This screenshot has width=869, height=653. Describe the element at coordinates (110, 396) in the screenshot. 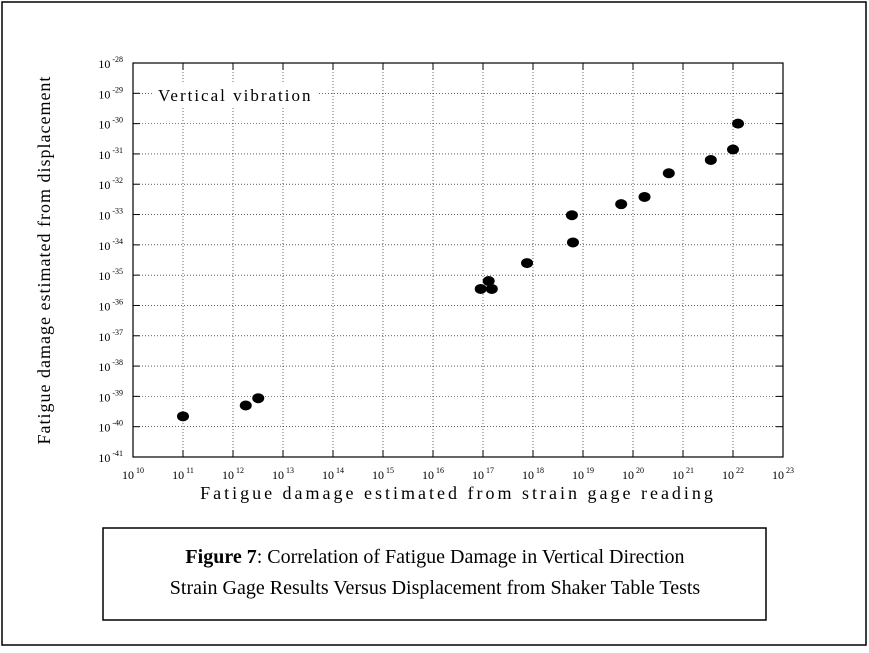

I see `tick-label: 10 -39` at that location.